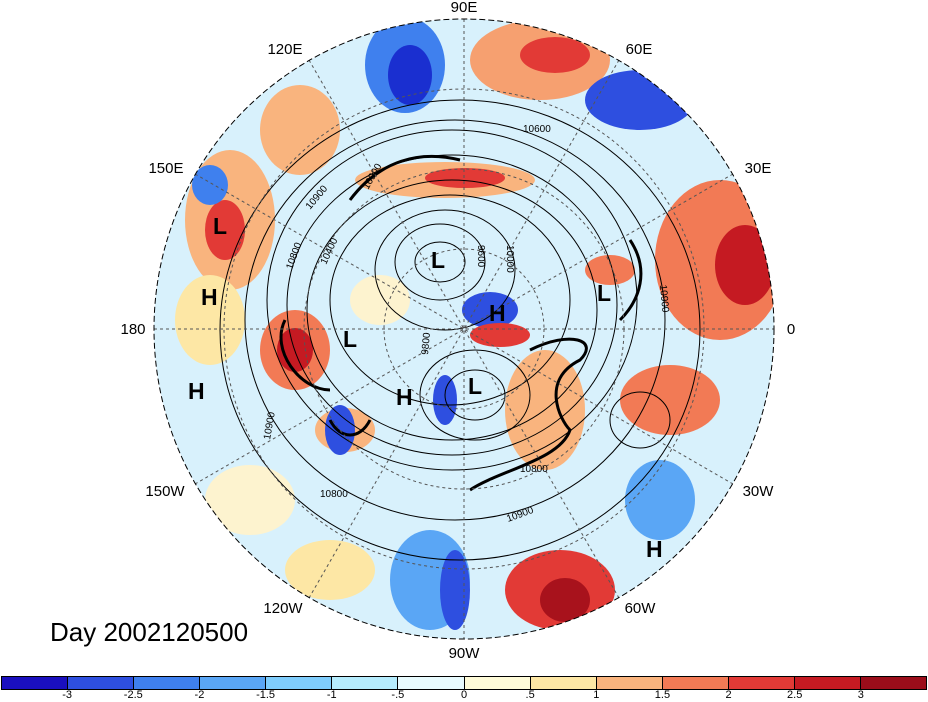  Describe the element at coordinates (791, 329) in the screenshot. I see `lon-label-0: 0` at that location.